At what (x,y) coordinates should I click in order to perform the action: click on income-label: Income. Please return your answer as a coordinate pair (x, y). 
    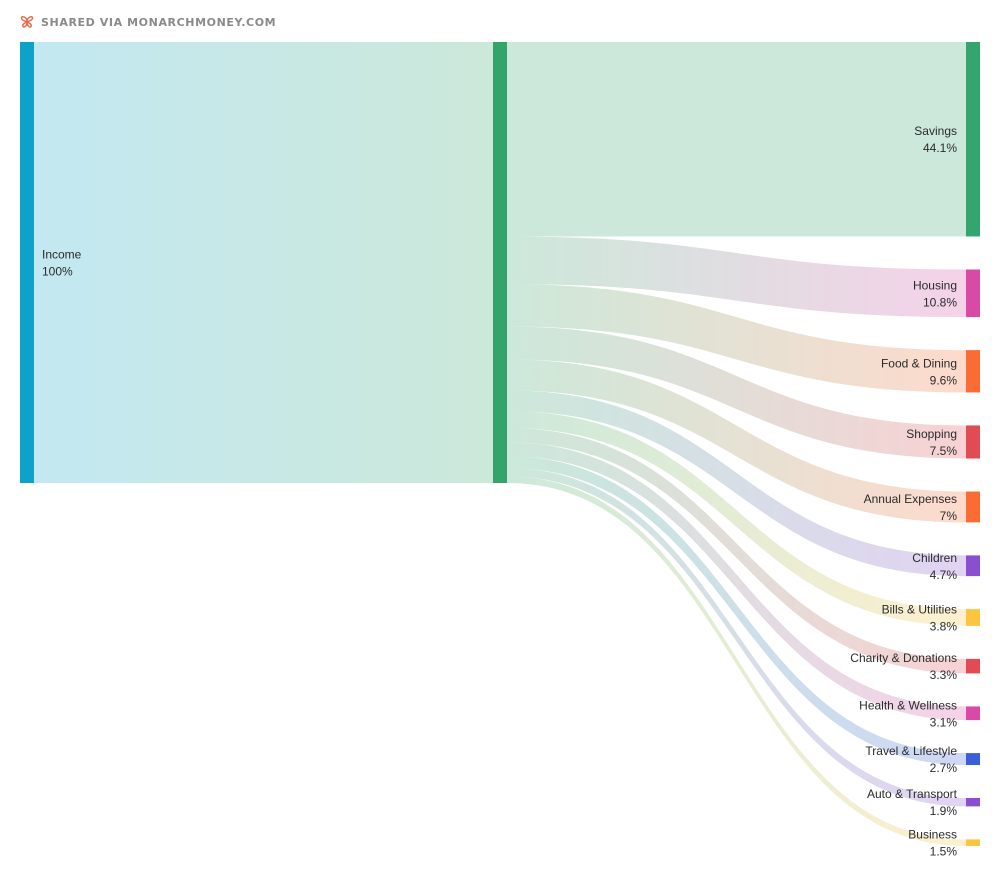
    Looking at the image, I should click on (62, 255).